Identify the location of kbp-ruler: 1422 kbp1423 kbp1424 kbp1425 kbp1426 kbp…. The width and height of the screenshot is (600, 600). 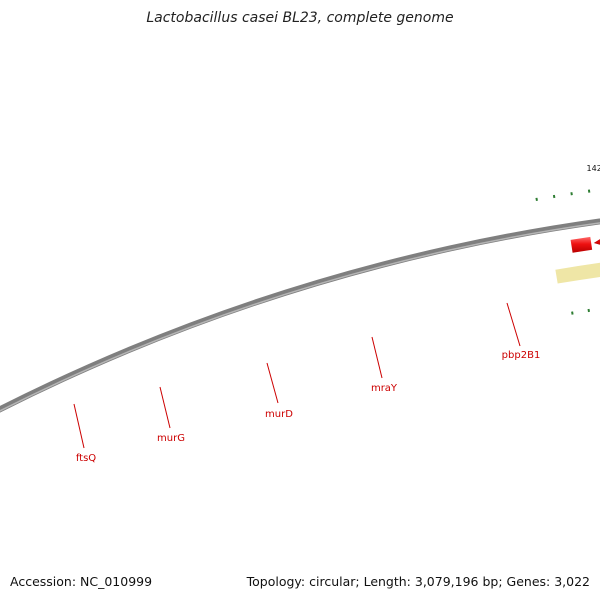
(567, 183).